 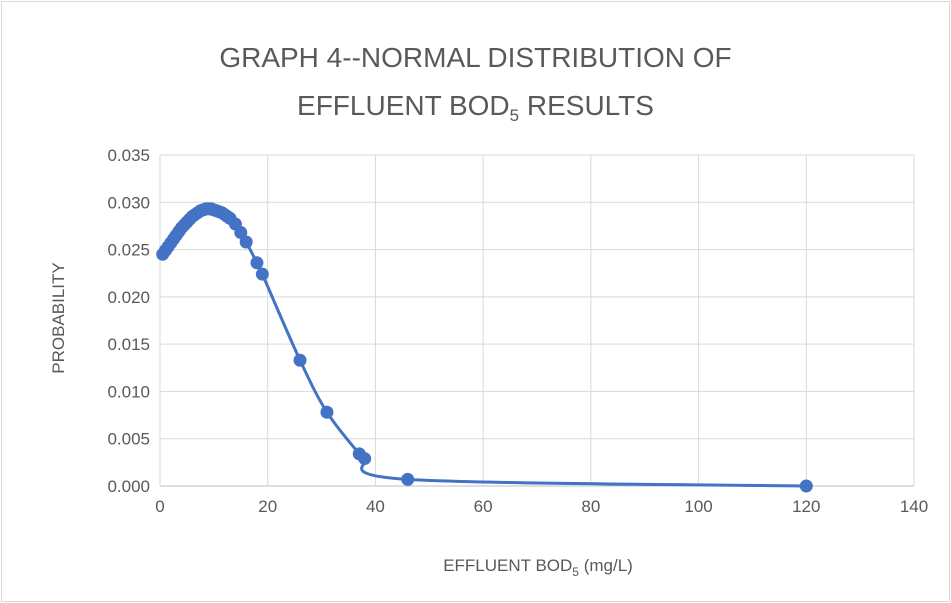 I want to click on x-axis-title-tail: (mg/L), so click(x=606, y=565).